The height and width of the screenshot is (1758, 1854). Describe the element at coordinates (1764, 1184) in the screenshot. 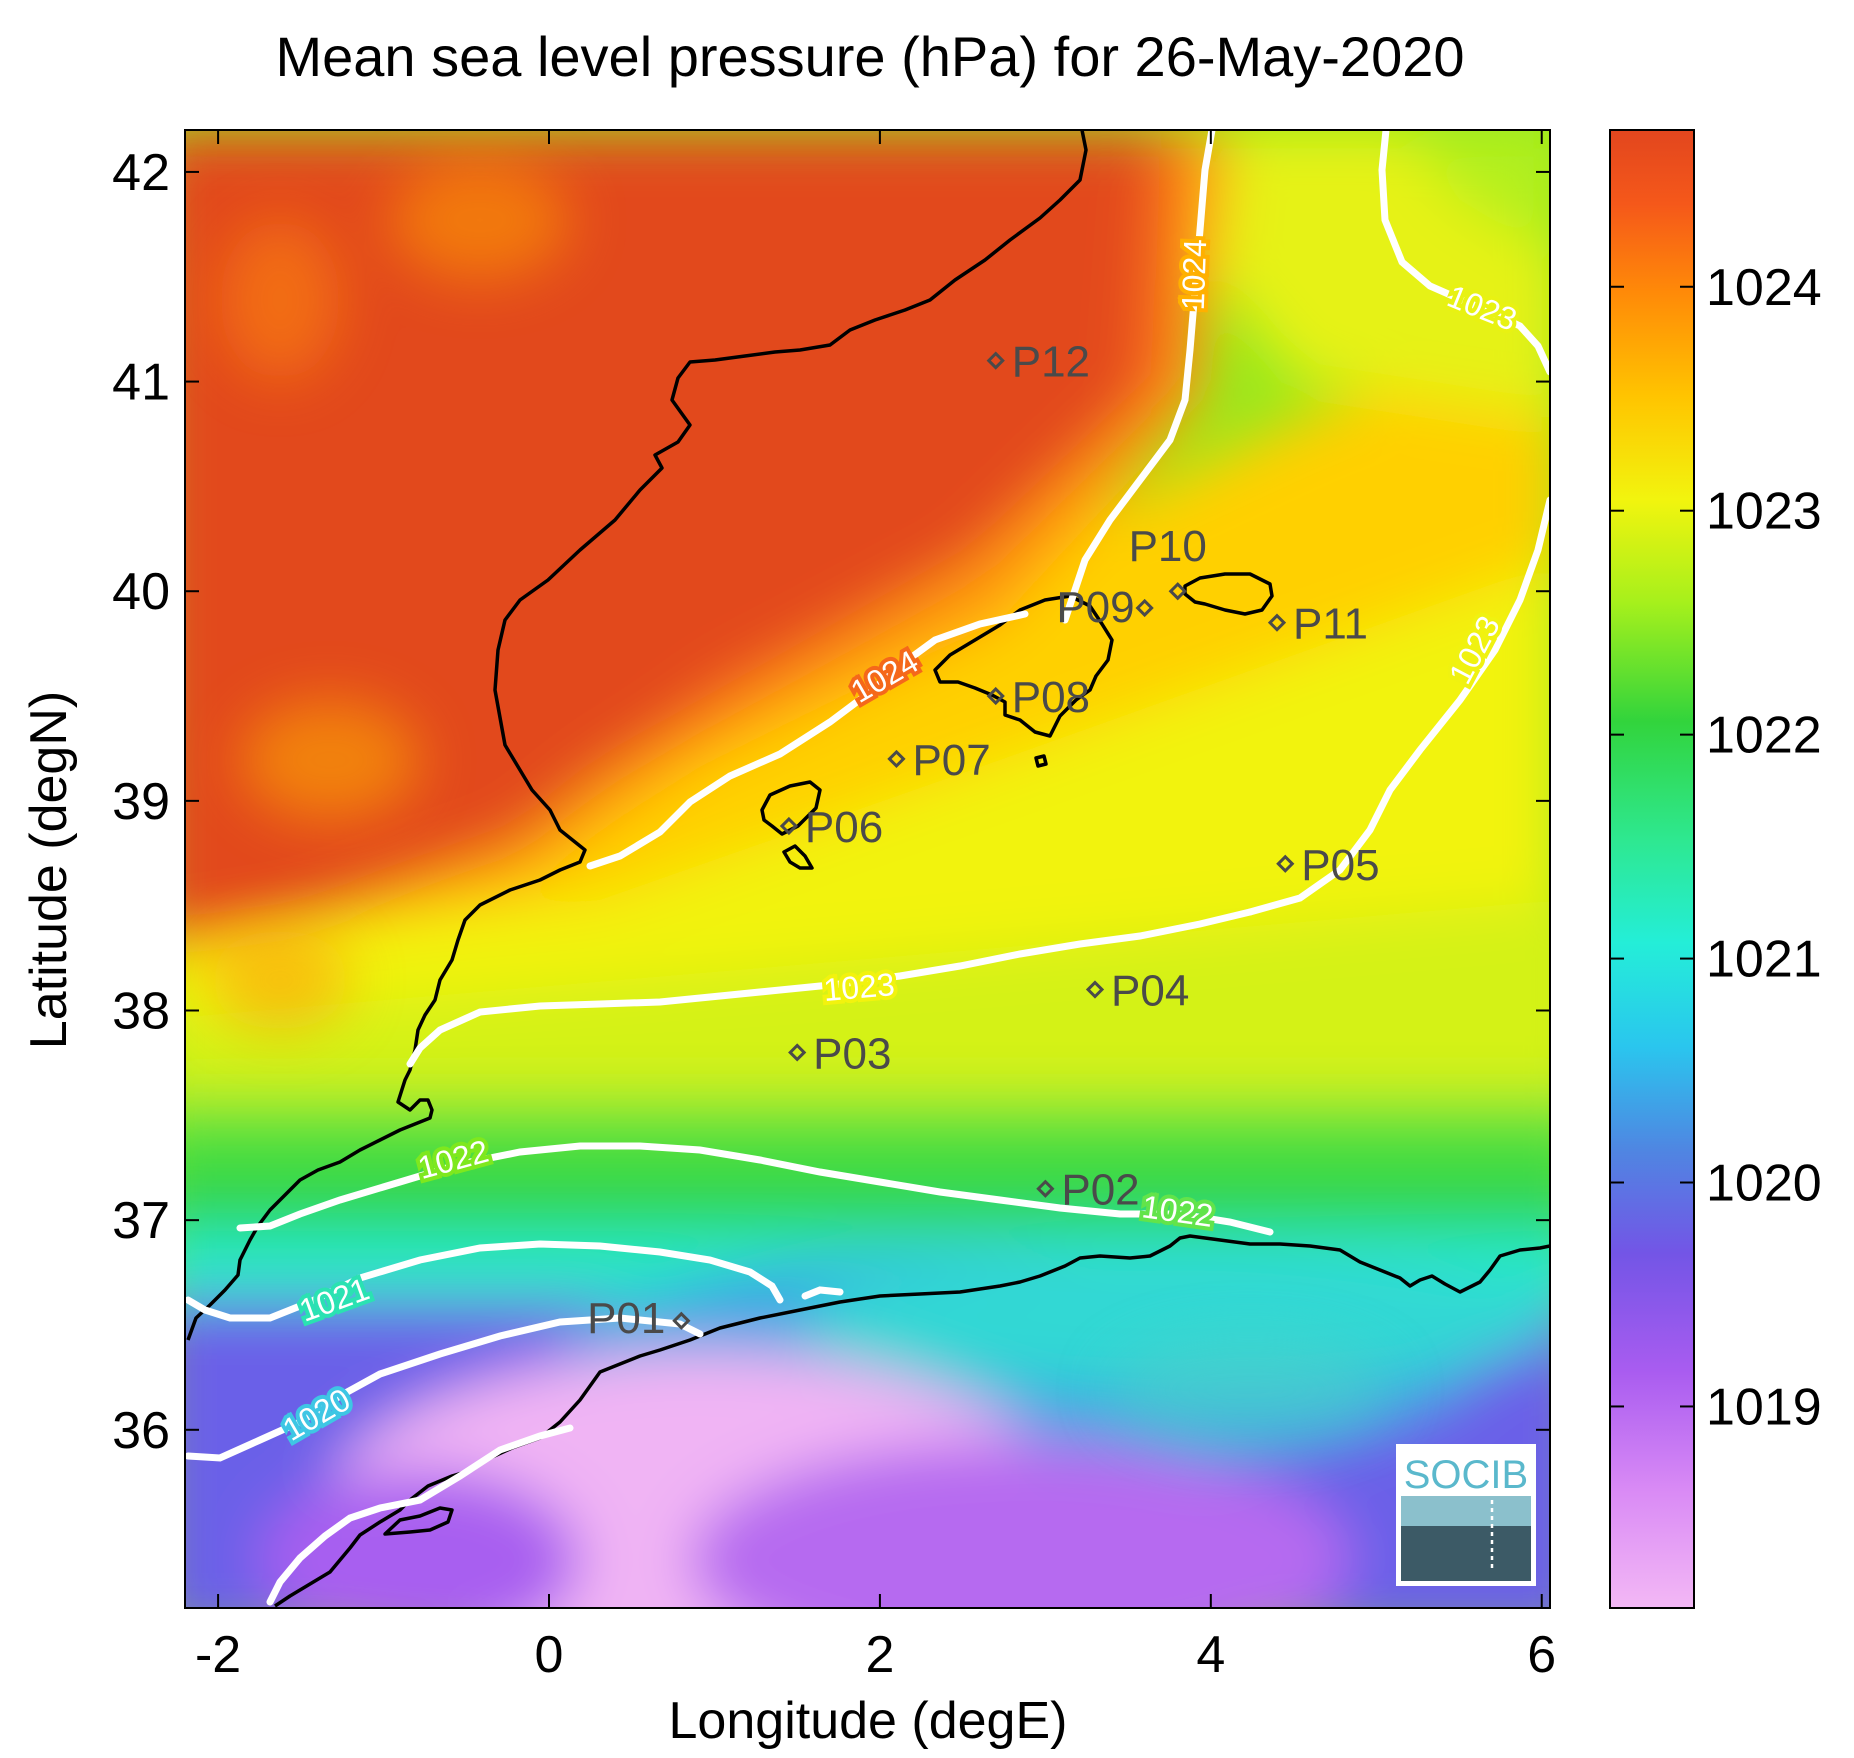

I see `colorbar-tick-label: 1020` at that location.